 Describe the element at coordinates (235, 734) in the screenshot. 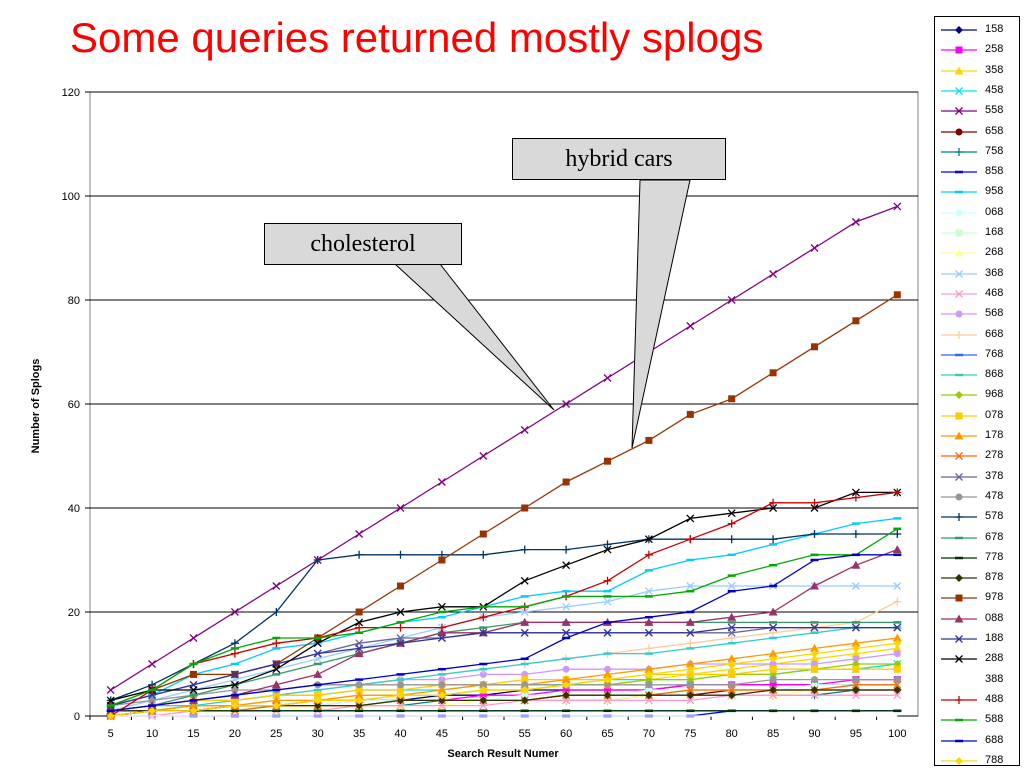

I see `x-tick-label: 20` at that location.